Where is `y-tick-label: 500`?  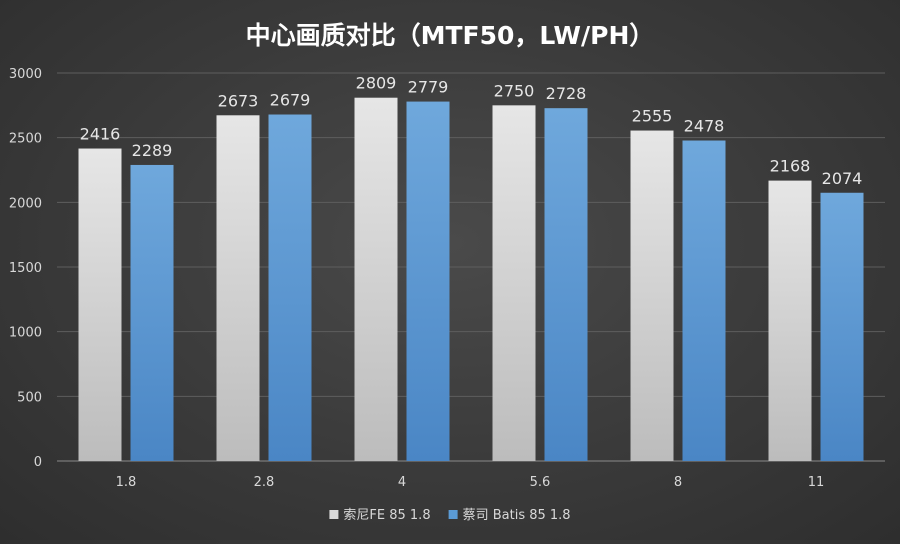
y-tick-label: 500 is located at coordinates (29, 397).